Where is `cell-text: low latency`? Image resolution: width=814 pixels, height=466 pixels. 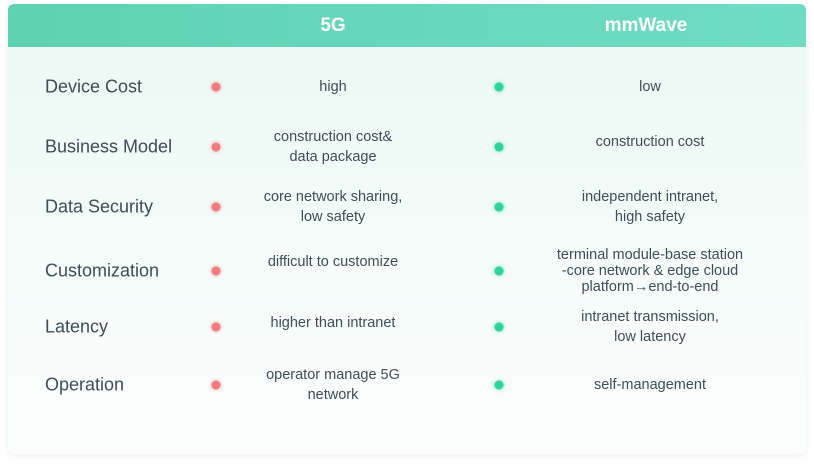
cell-text: low latency is located at coordinates (650, 337).